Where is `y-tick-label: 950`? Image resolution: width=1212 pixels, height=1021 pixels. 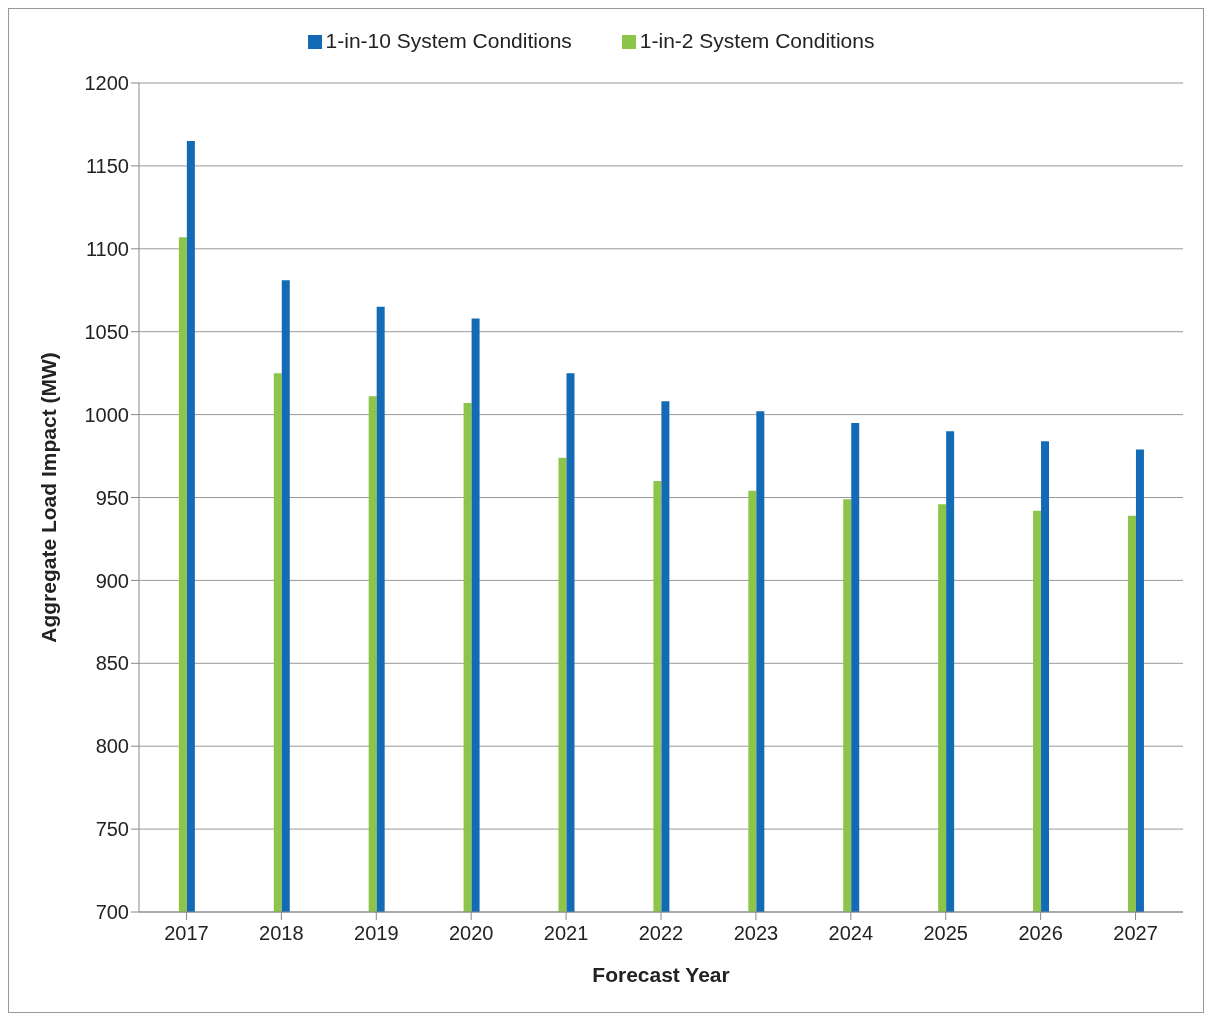 y-tick-label: 950 is located at coordinates (112, 497).